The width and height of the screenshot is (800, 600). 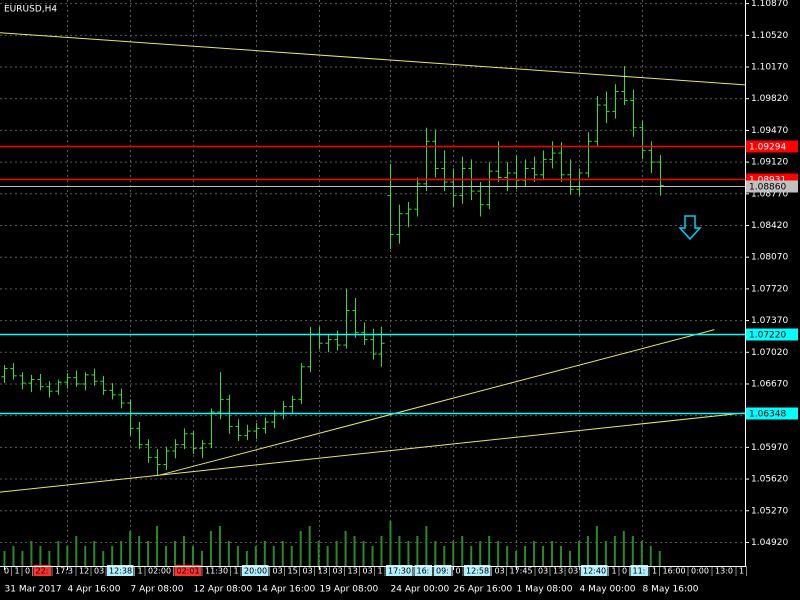 I want to click on price-level-label: 1.07220, so click(x=767, y=336).